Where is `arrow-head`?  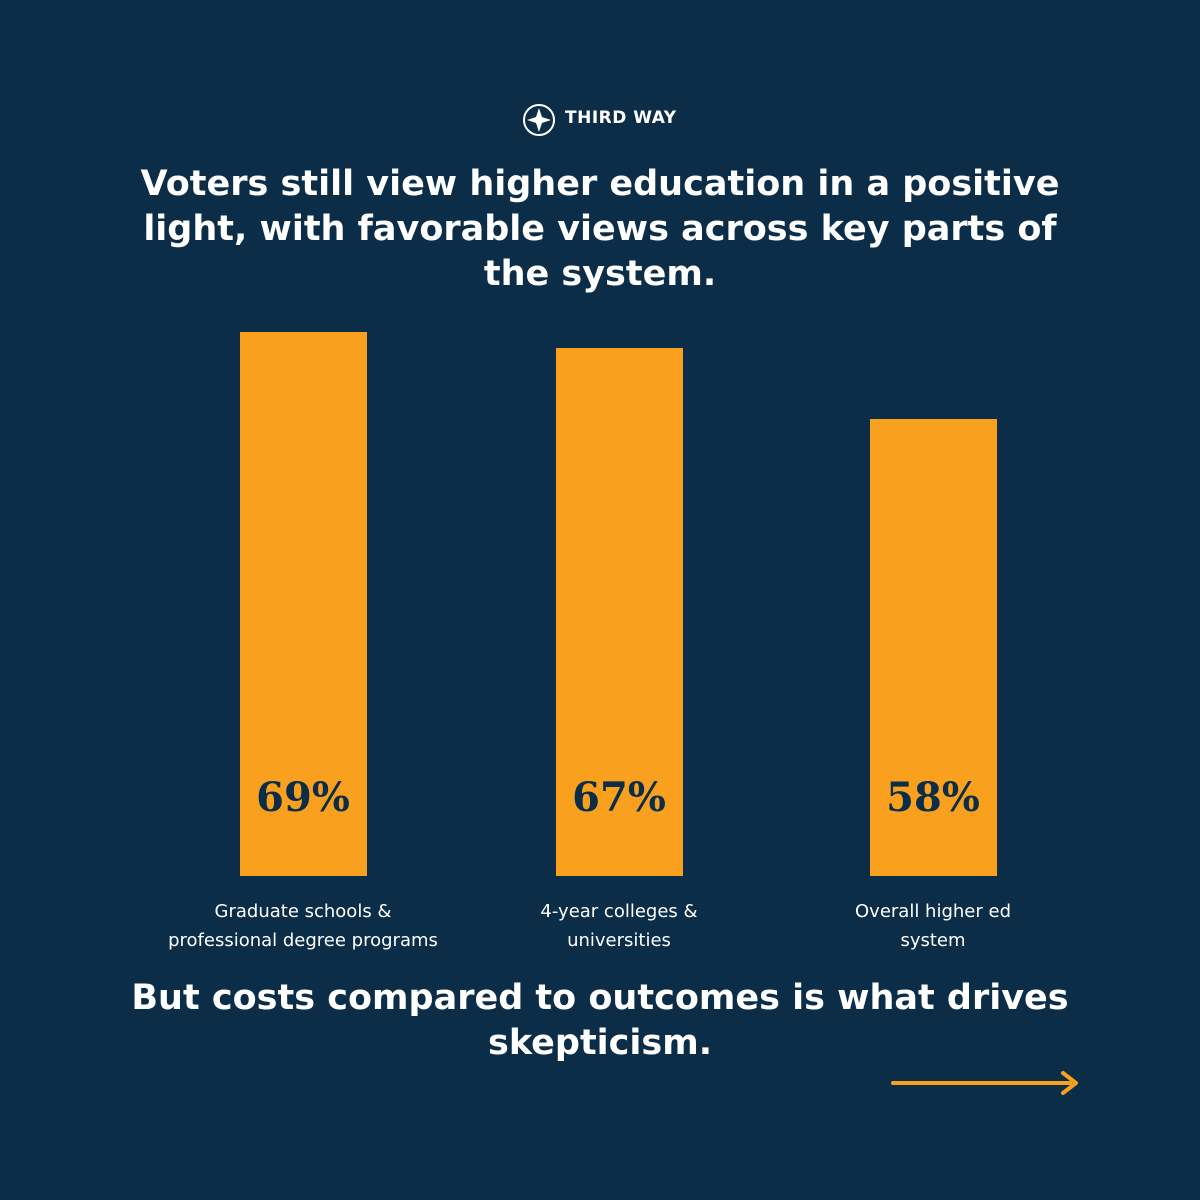
arrow-head is located at coordinates (1069, 1083).